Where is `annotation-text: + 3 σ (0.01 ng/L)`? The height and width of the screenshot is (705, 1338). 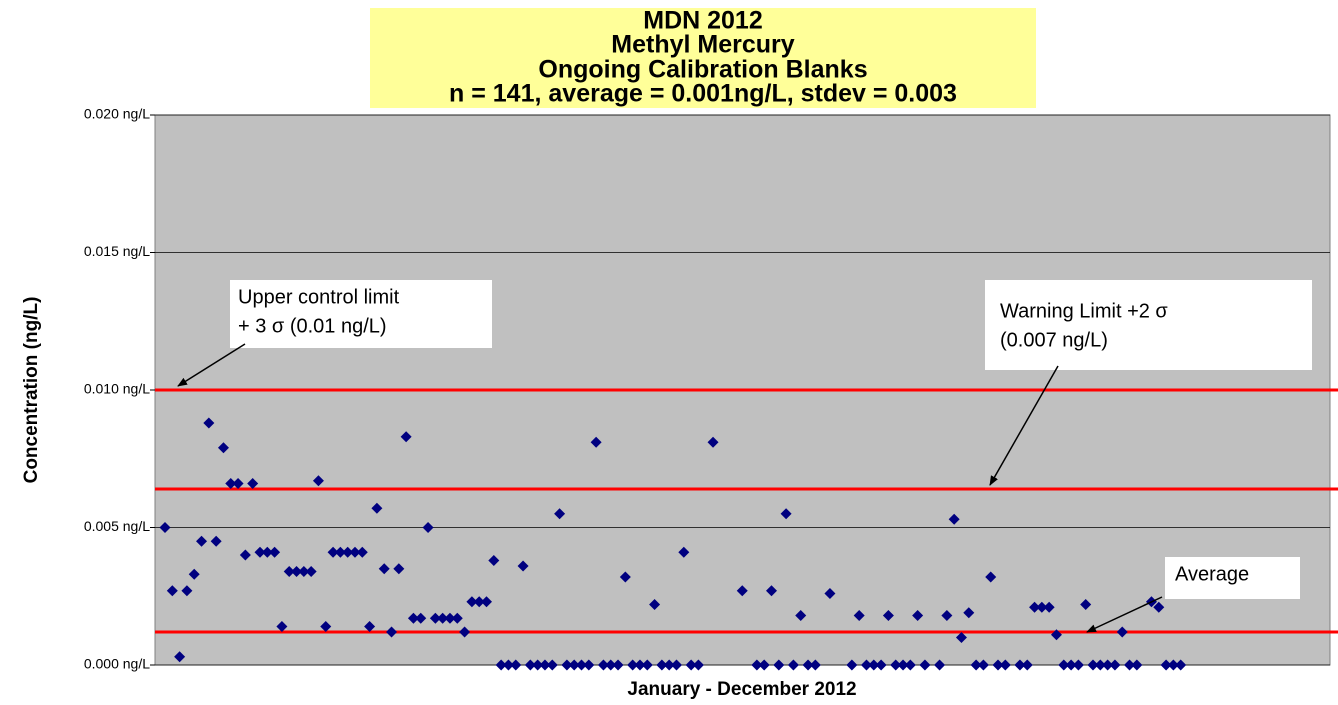 annotation-text: + 3 σ (0.01 ng/L) is located at coordinates (312, 326).